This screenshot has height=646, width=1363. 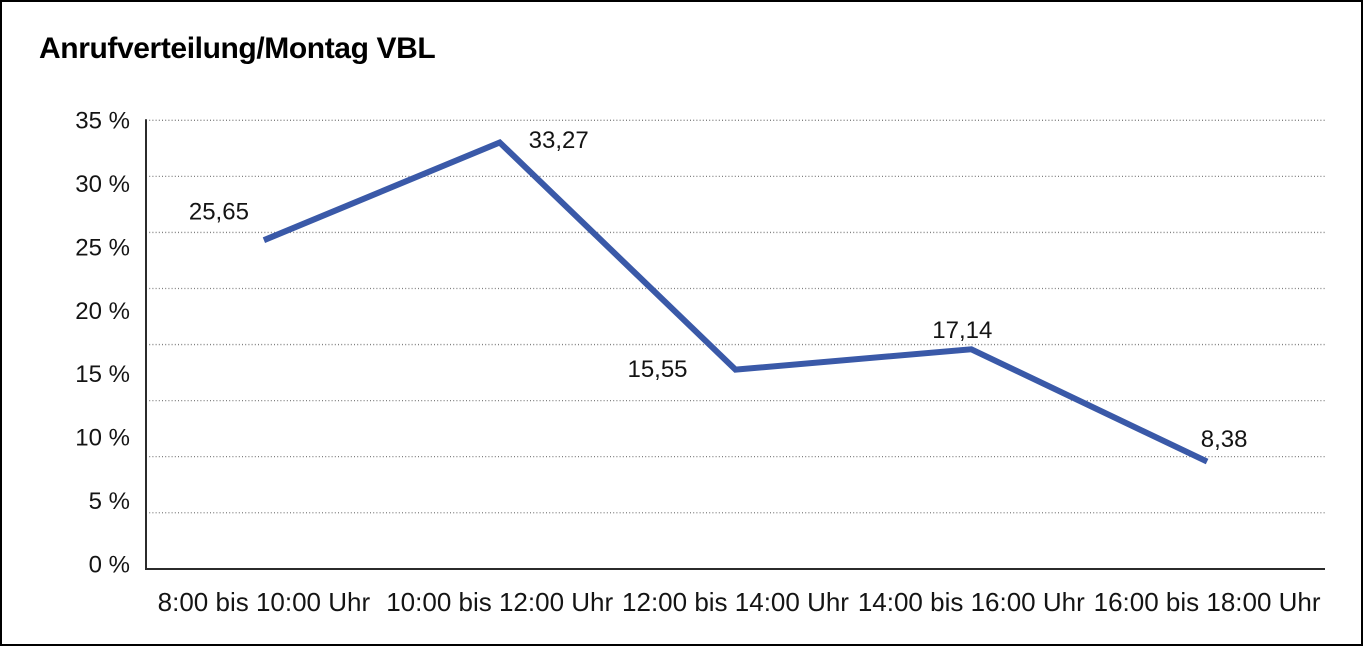 I want to click on data-point-label: 25,65, so click(x=219, y=212).